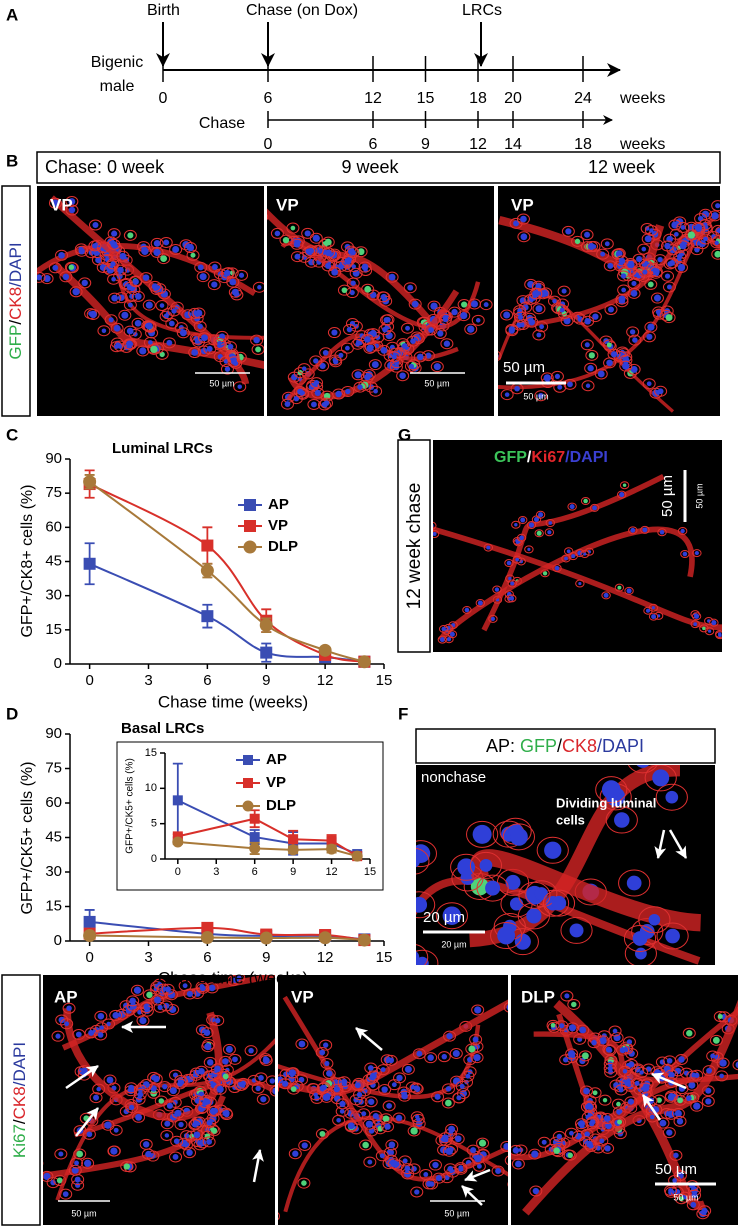  I want to click on header-box, so click(378, 167).